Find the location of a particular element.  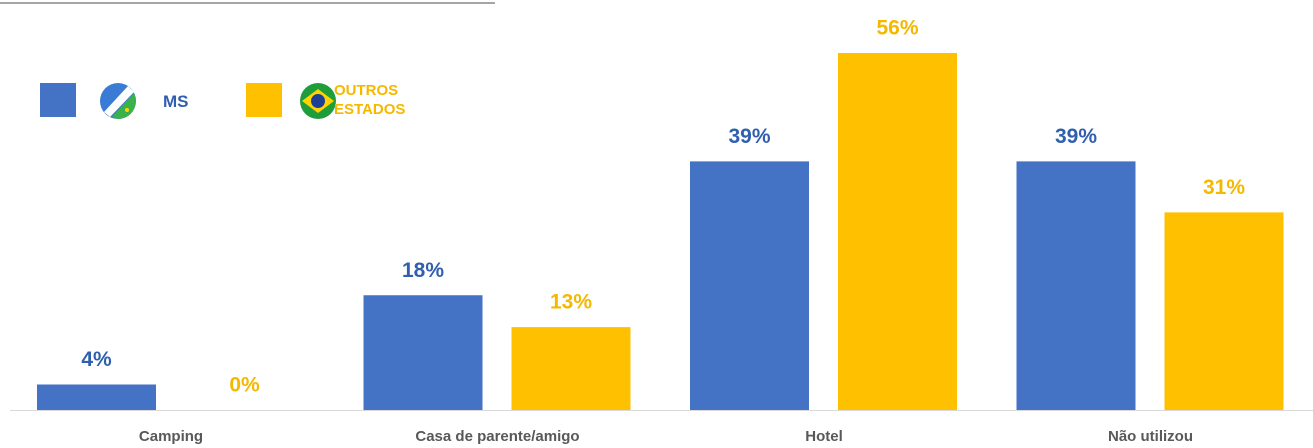

x-tick-label: Hotel is located at coordinates (824, 436).